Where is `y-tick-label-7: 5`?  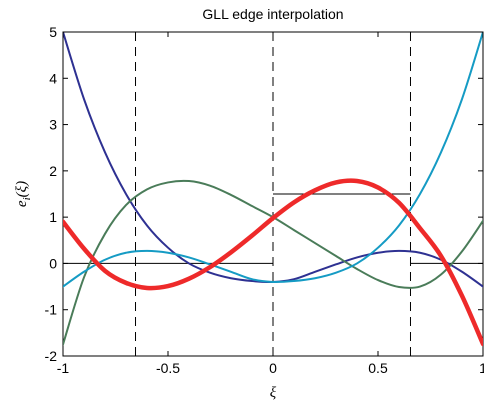
y-tick-label-7: 5 is located at coordinates (53, 32).